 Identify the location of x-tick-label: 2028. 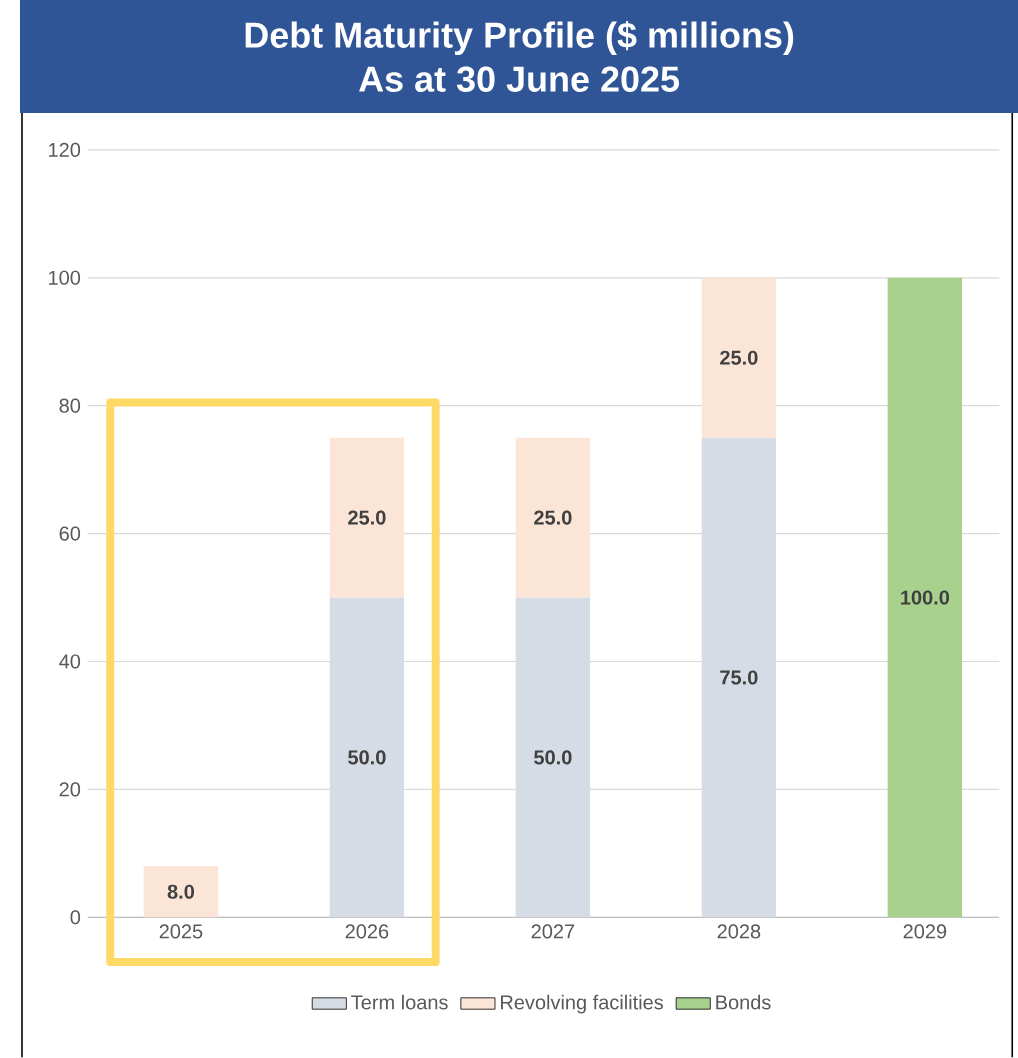
(739, 931).